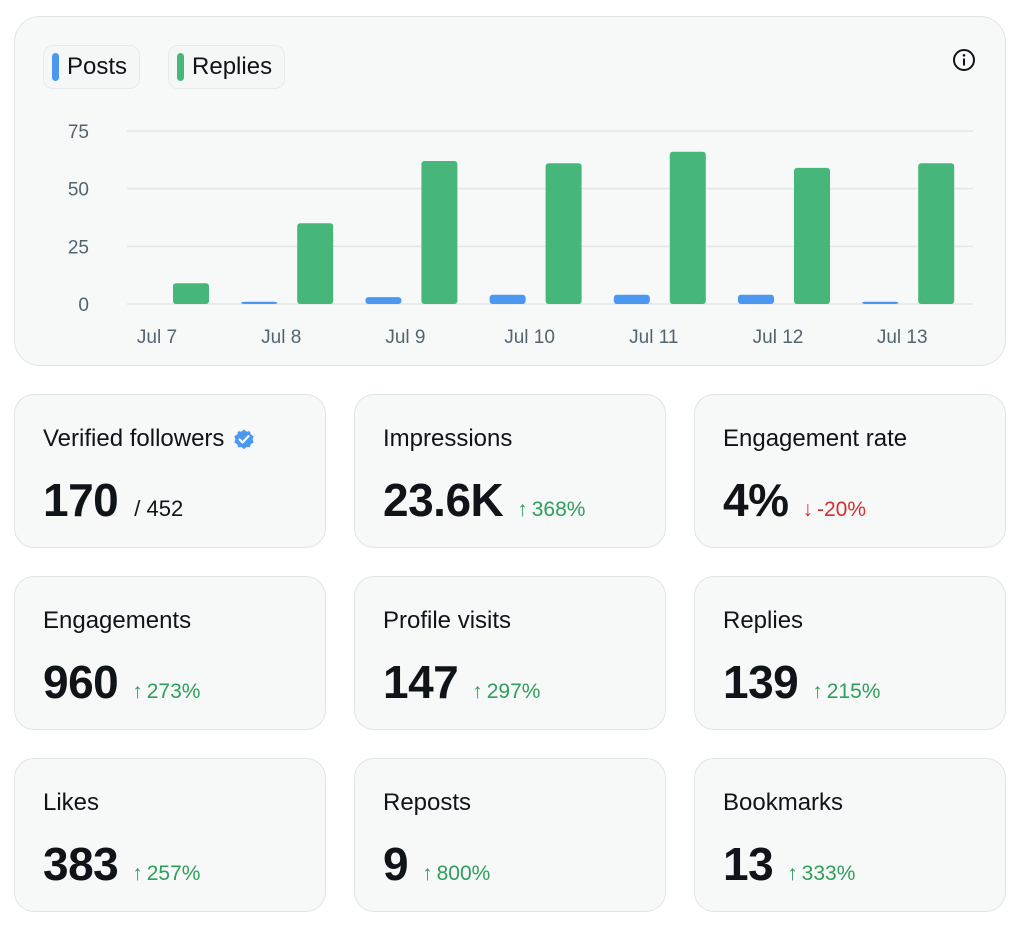 This screenshot has height=926, width=1020. Describe the element at coordinates (78, 132) in the screenshot. I see `y-tick-label: 75` at that location.